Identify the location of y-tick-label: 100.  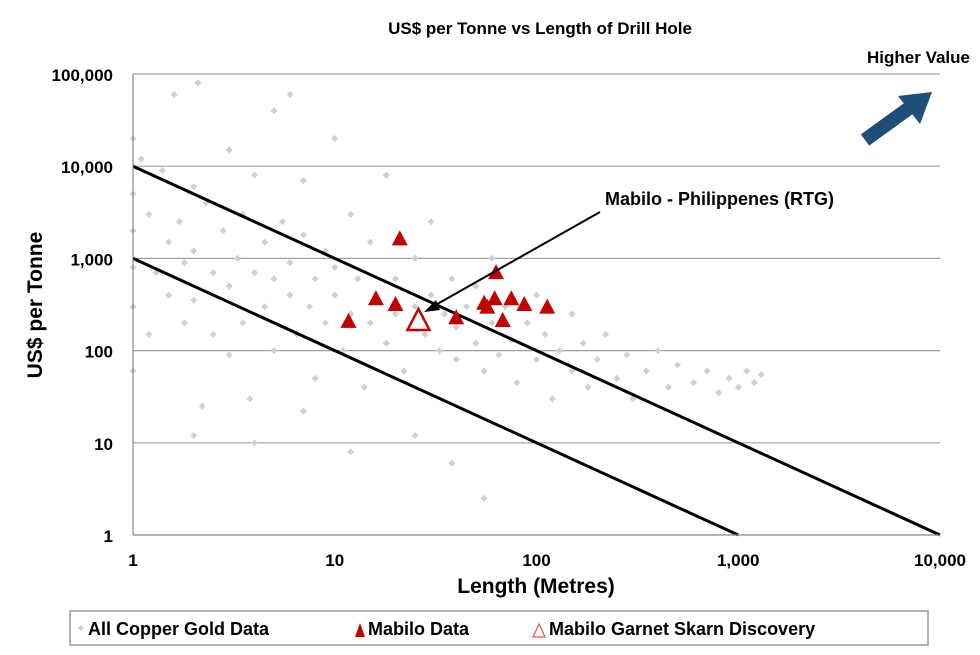
(99, 352).